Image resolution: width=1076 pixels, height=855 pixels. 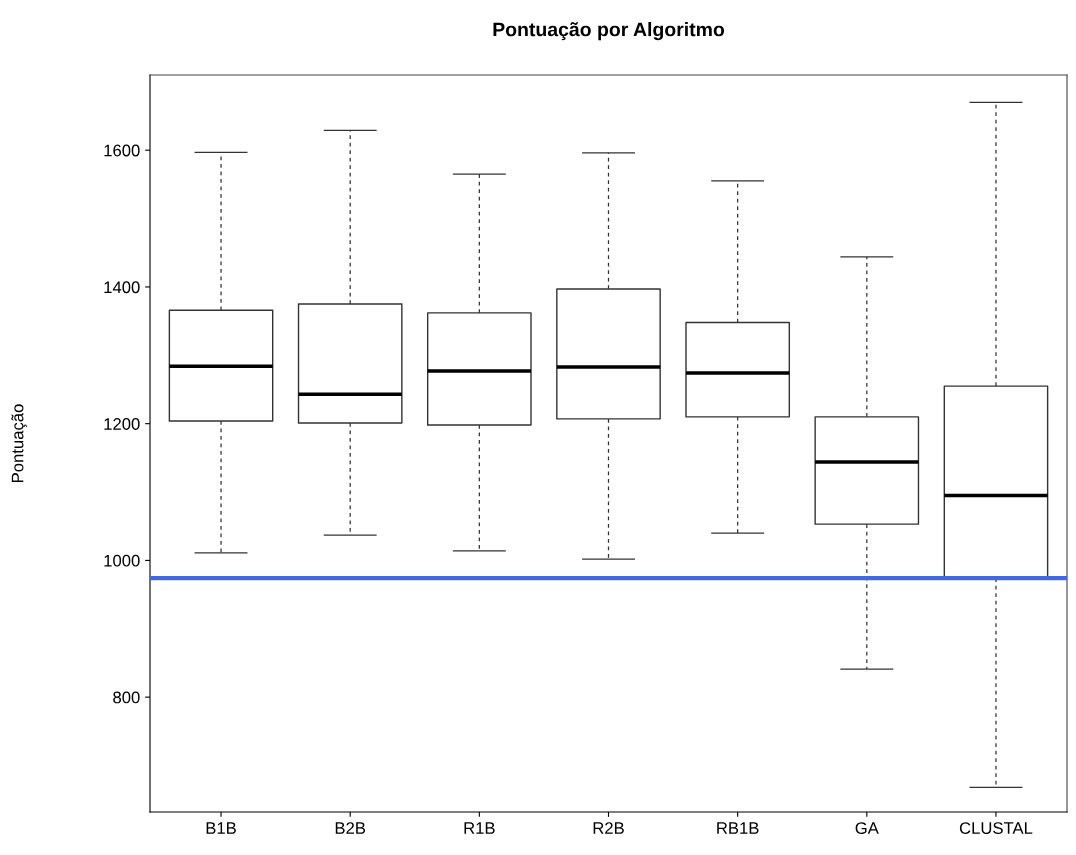 I want to click on y-tick-label: 1400, so click(x=122, y=287).